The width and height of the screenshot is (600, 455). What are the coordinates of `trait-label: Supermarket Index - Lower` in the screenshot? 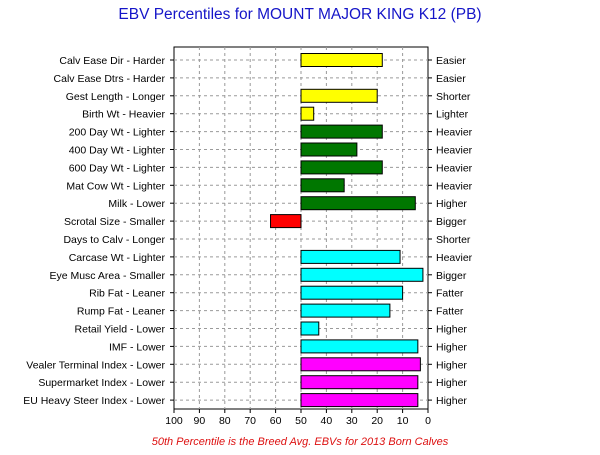 It's located at (101, 383).